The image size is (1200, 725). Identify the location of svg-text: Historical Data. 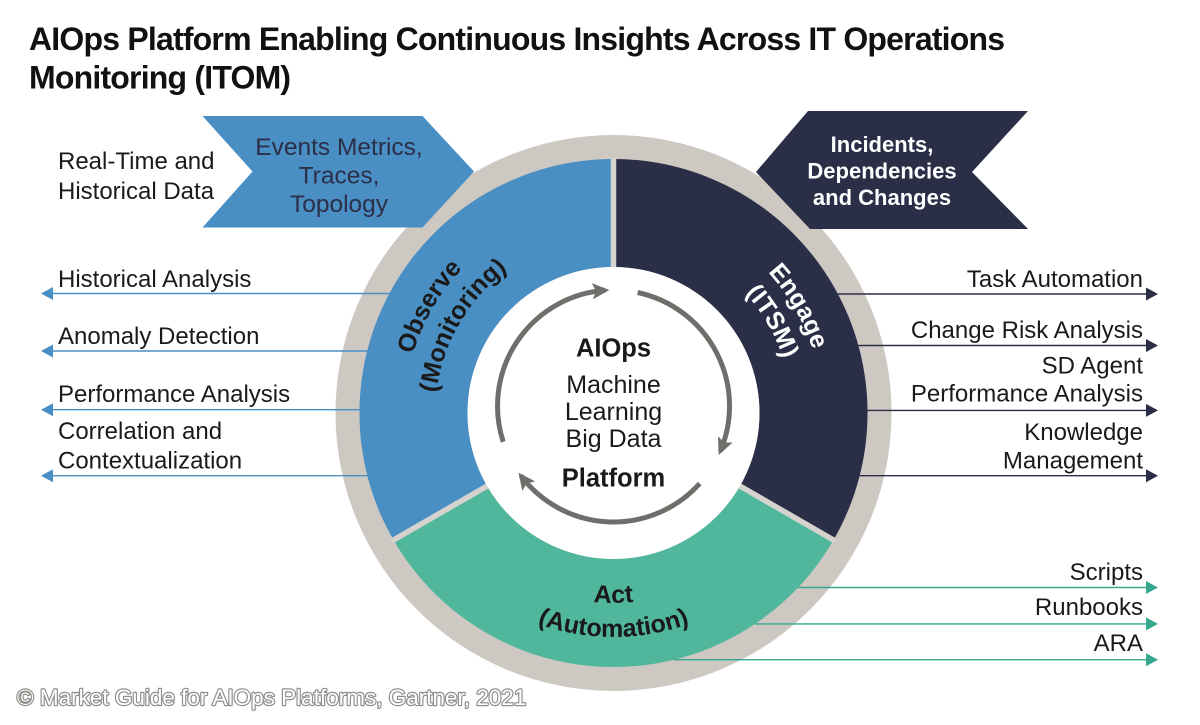
(136, 191).